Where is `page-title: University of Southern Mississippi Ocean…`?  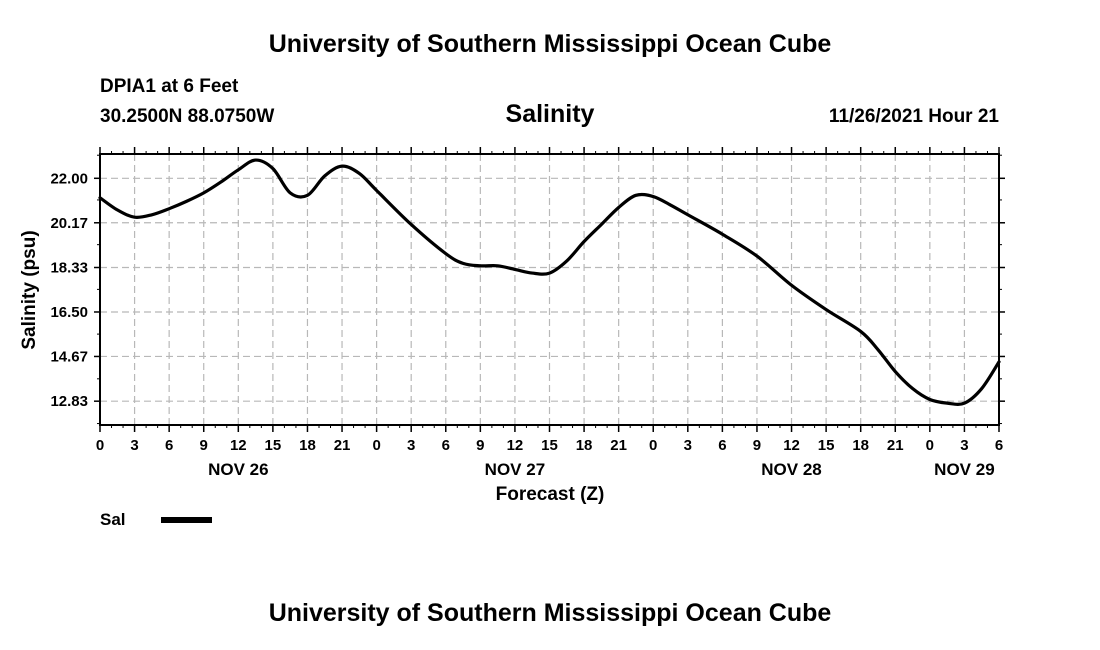
page-title: University of Southern Mississippi Ocean… is located at coordinates (550, 44).